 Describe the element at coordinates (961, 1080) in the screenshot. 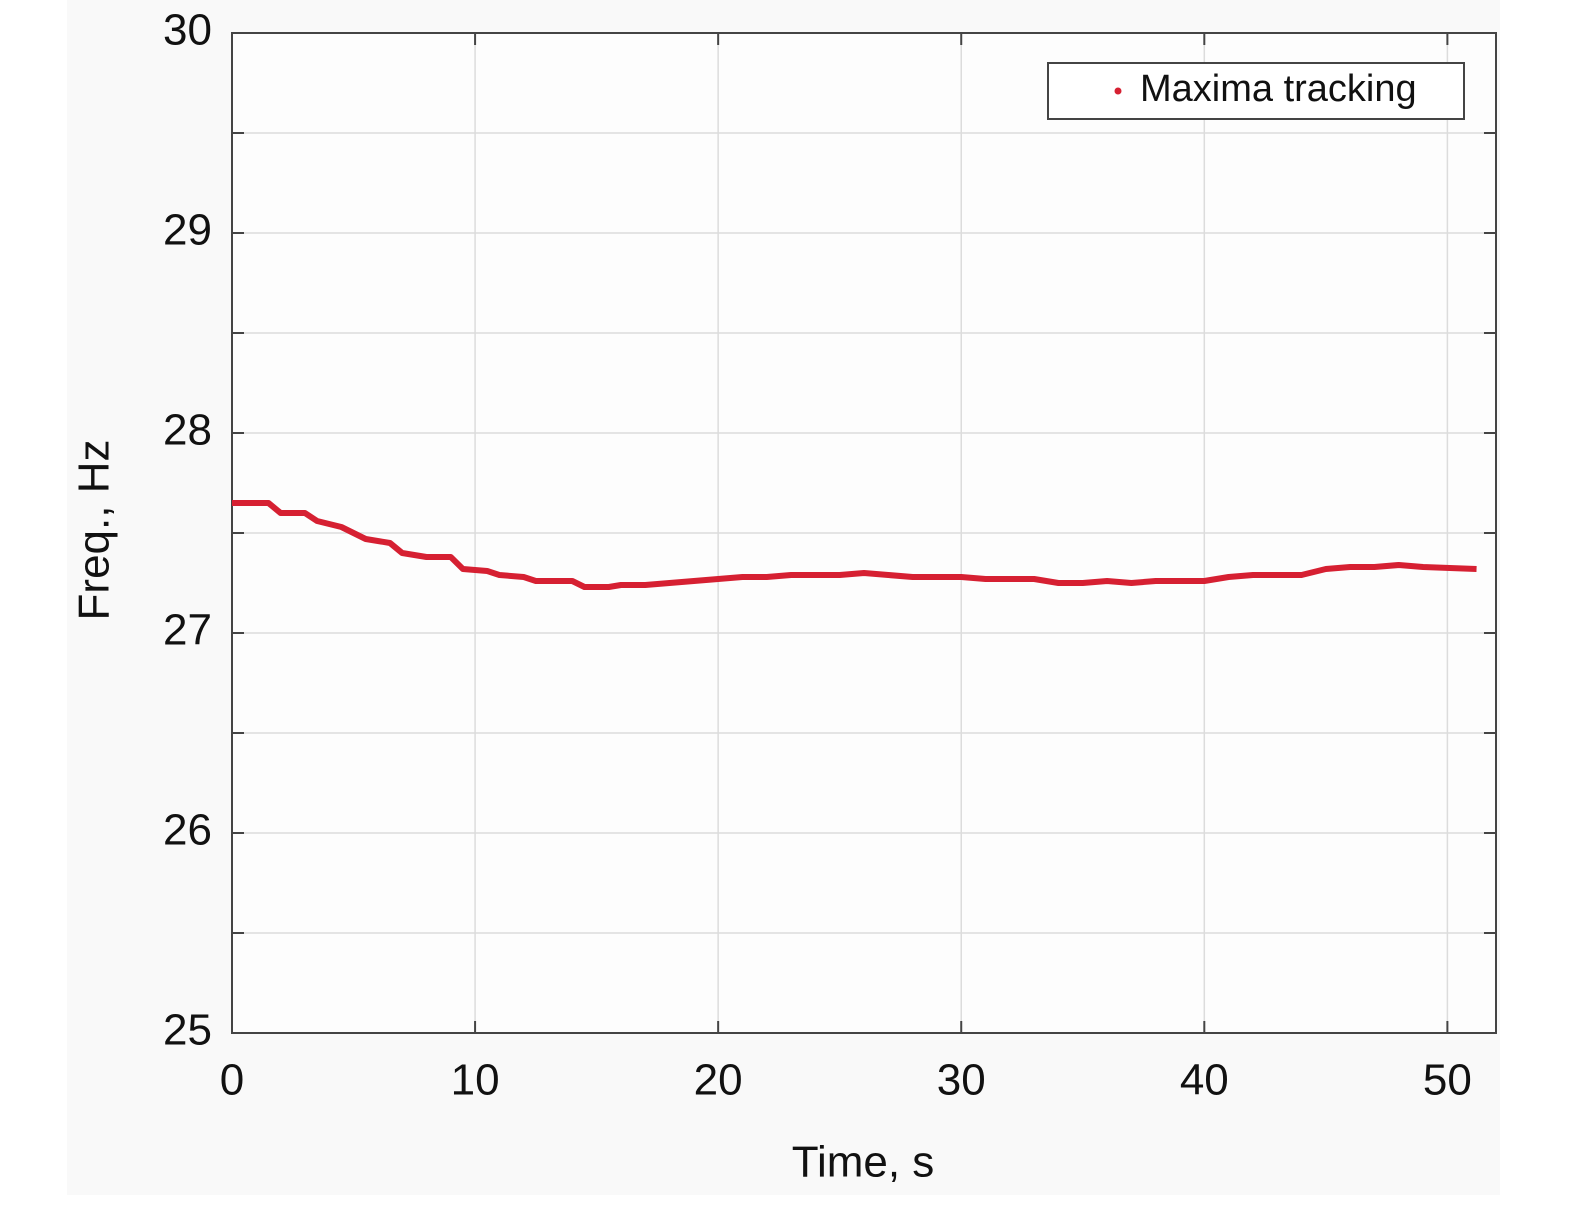

I see `x-tick-label: 30` at that location.